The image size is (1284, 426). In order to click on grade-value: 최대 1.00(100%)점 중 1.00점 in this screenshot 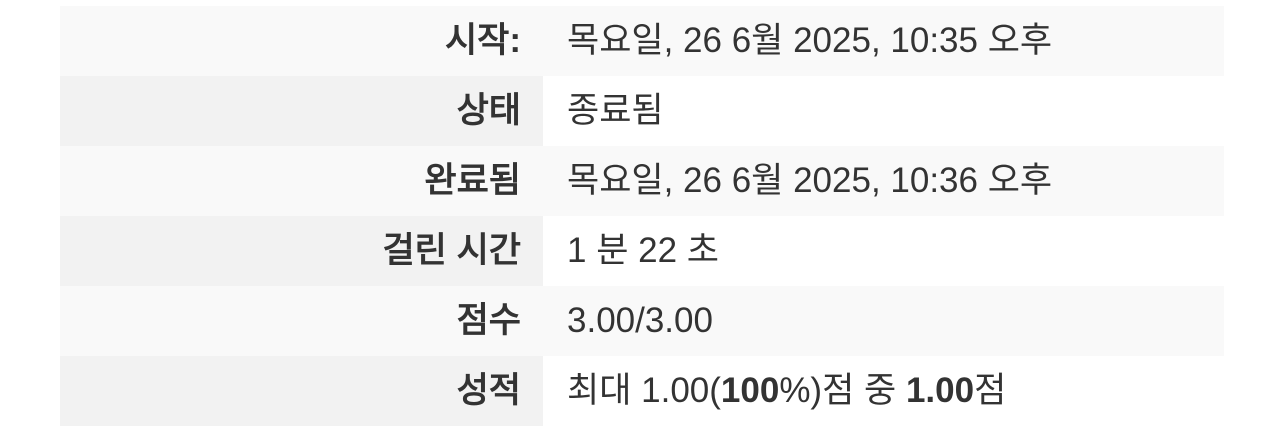, I will do `click(883, 391)`.